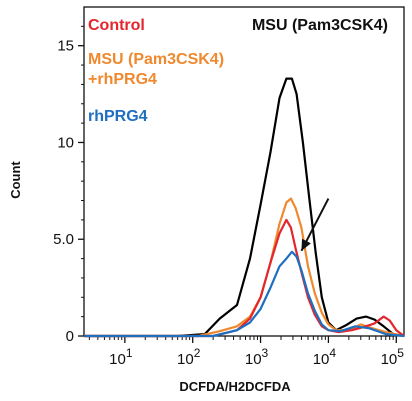 This screenshot has width=412, height=401. Describe the element at coordinates (122, 79) in the screenshot. I see `legend-entry: +rhPRG4` at that location.